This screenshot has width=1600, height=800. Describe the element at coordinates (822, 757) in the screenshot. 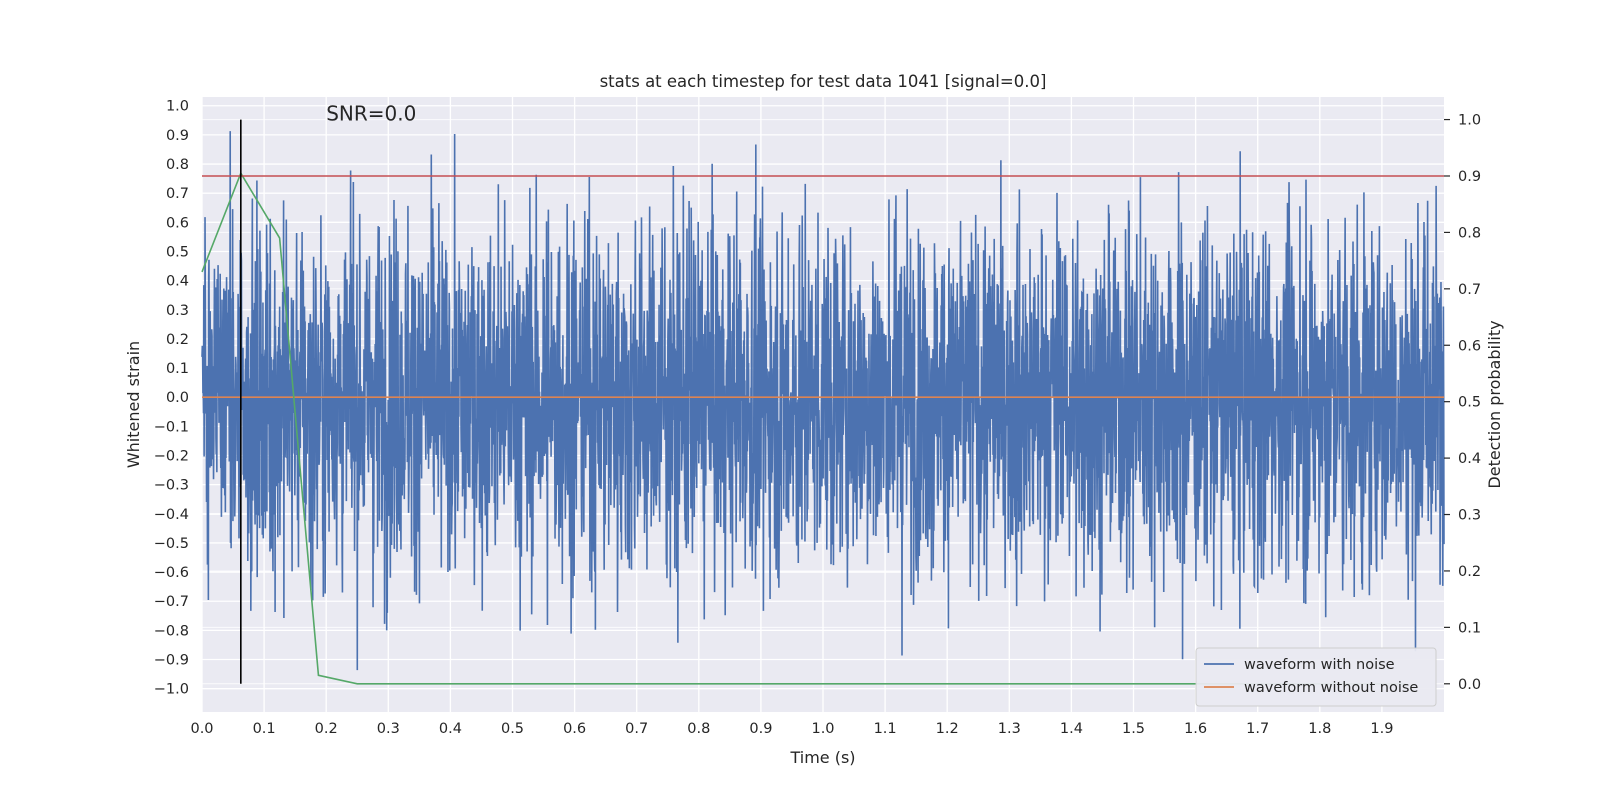

I see `x-axis-label: Time (s)` at that location.